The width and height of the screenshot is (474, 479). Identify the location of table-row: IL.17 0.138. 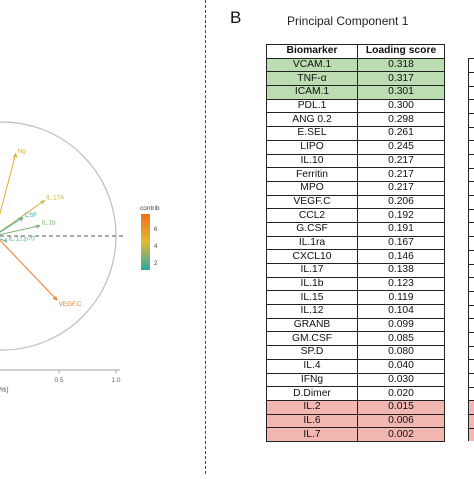
(355, 270).